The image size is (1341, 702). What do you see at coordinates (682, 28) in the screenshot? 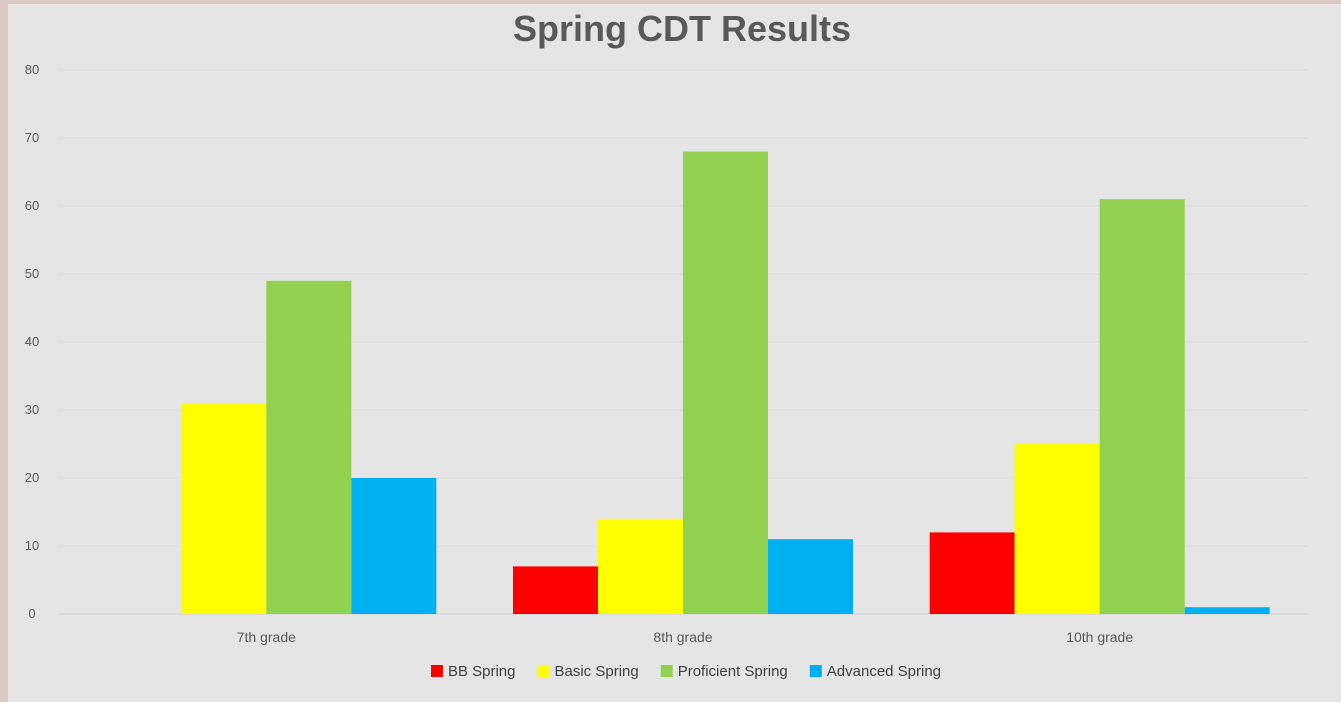
I see `chart-title: Spring CDT Results` at bounding box center [682, 28].